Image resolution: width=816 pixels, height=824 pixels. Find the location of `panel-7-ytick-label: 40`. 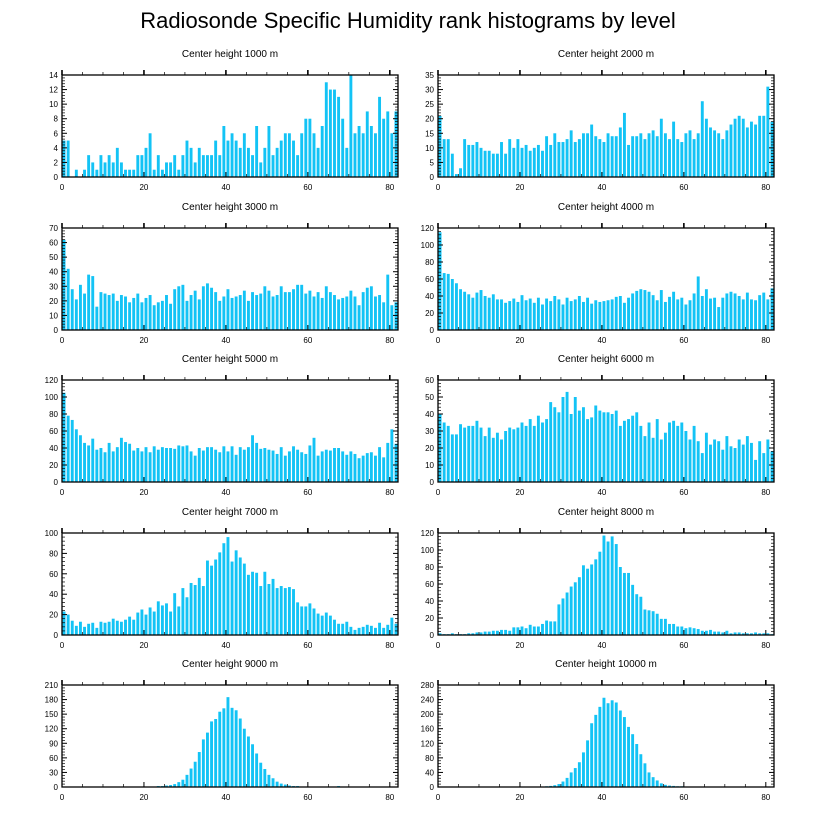

panel-7-ytick-label: 40 is located at coordinates (53, 594).